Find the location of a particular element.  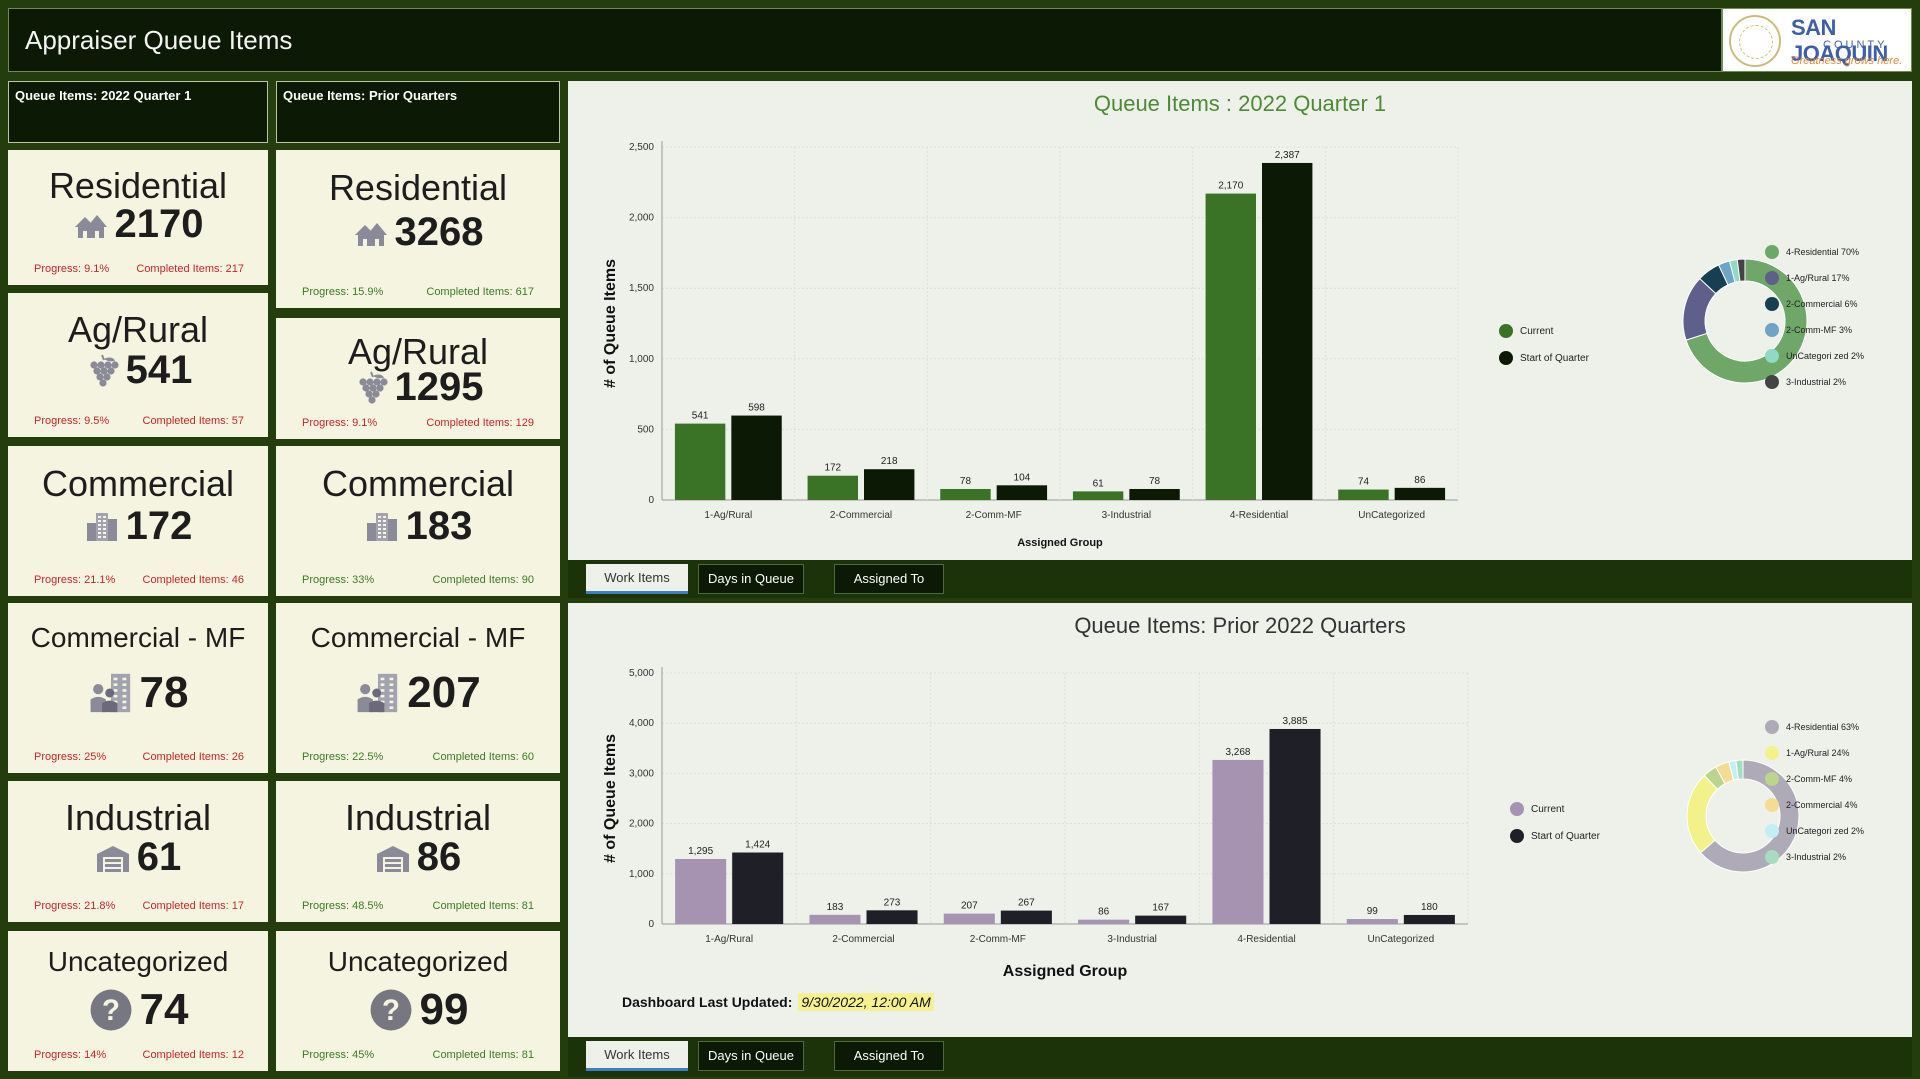

card-count: 61 is located at coordinates (159, 856).